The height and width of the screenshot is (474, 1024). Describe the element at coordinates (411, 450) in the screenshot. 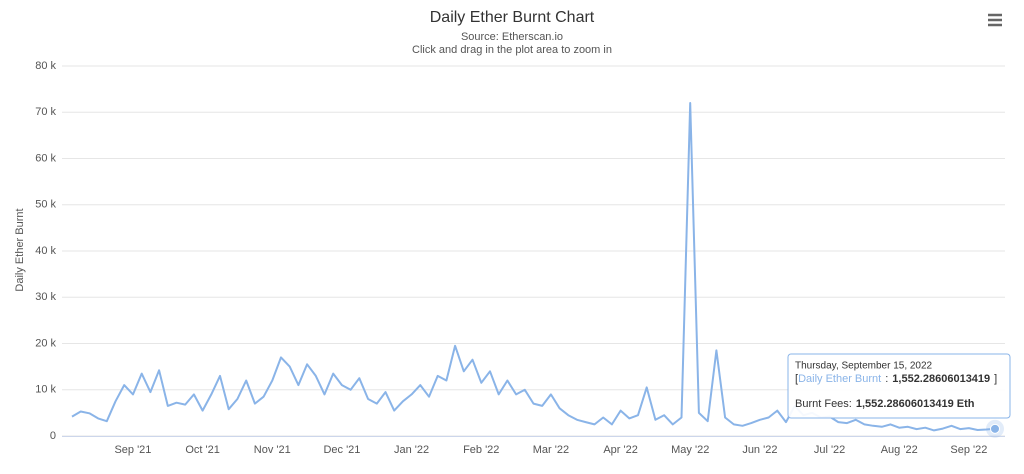

I see `x-tick-label: Jan '22` at that location.